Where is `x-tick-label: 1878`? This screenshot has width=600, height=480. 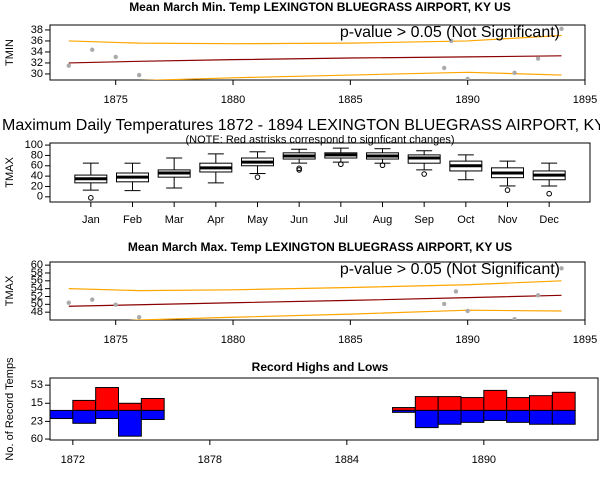 x-tick-label: 1878 is located at coordinates (210, 460).